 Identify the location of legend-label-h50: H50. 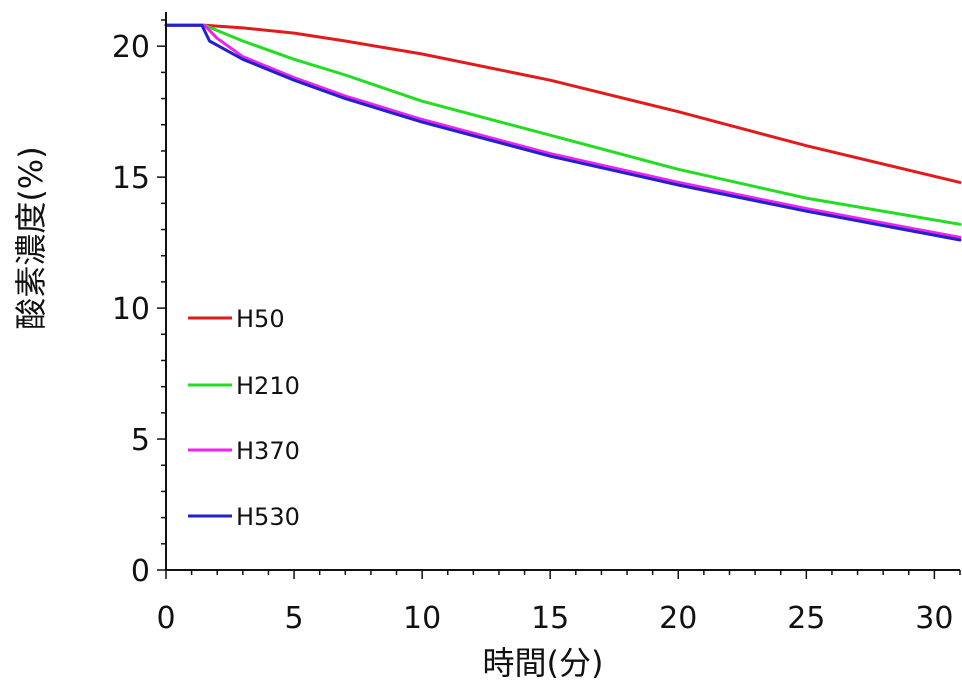
(260, 319).